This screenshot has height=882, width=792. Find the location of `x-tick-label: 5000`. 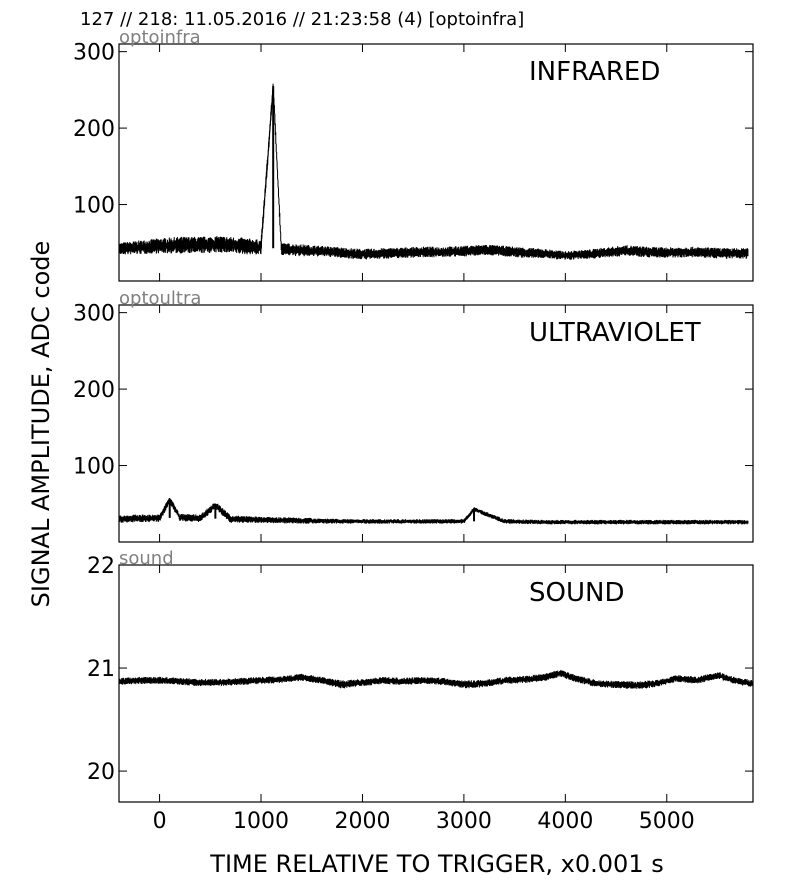

x-tick-label: 5000 is located at coordinates (667, 821).